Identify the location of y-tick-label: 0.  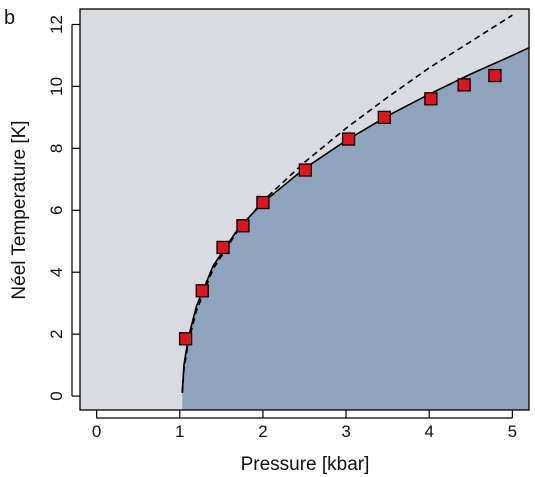
(56, 395).